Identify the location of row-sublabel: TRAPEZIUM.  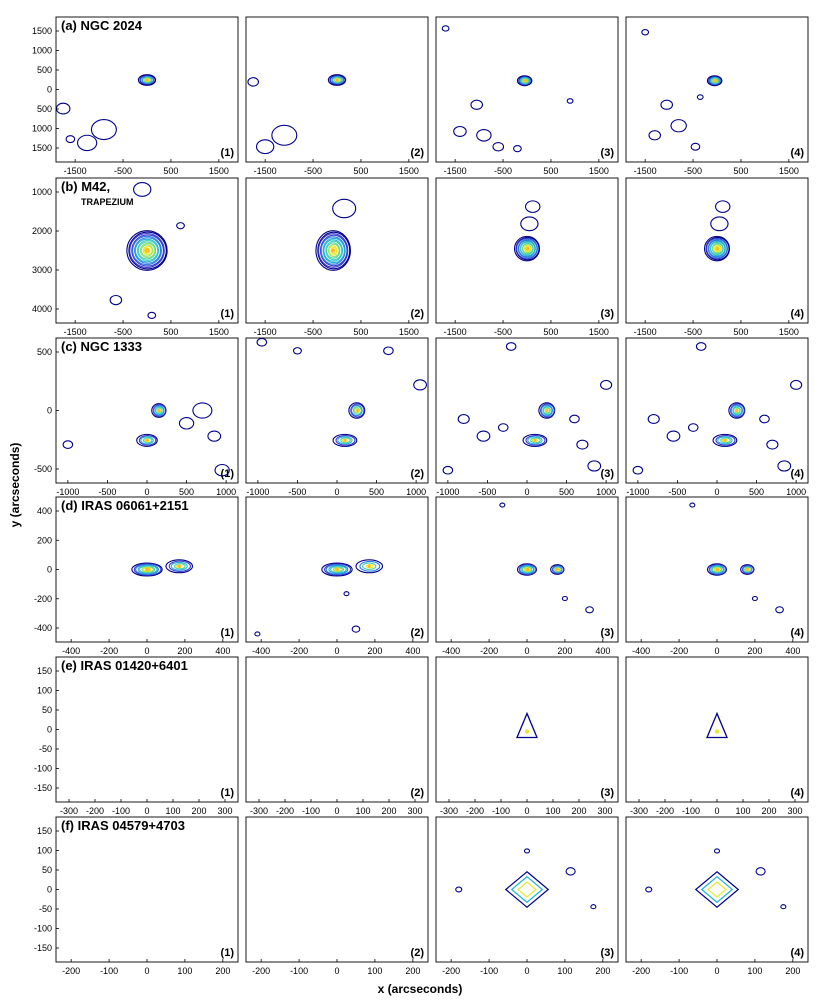
(107, 202).